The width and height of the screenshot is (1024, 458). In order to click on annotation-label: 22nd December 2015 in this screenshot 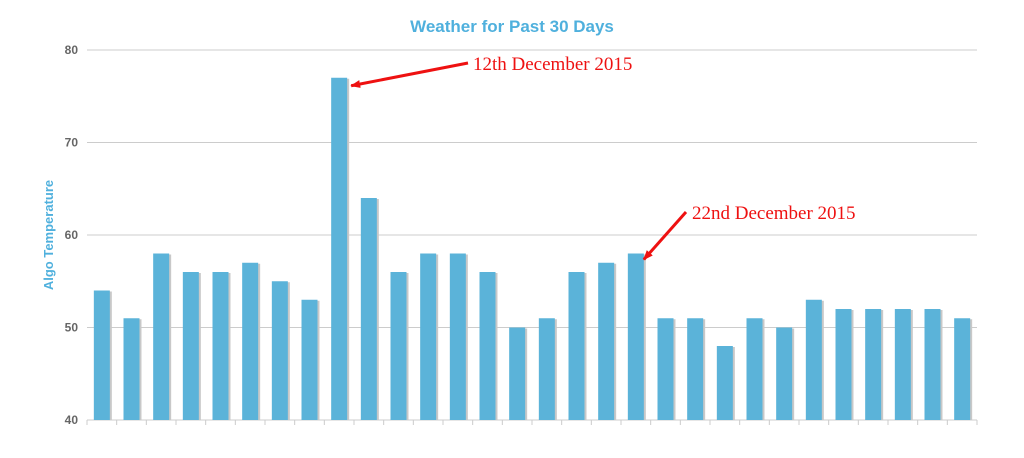, I will do `click(774, 213)`.